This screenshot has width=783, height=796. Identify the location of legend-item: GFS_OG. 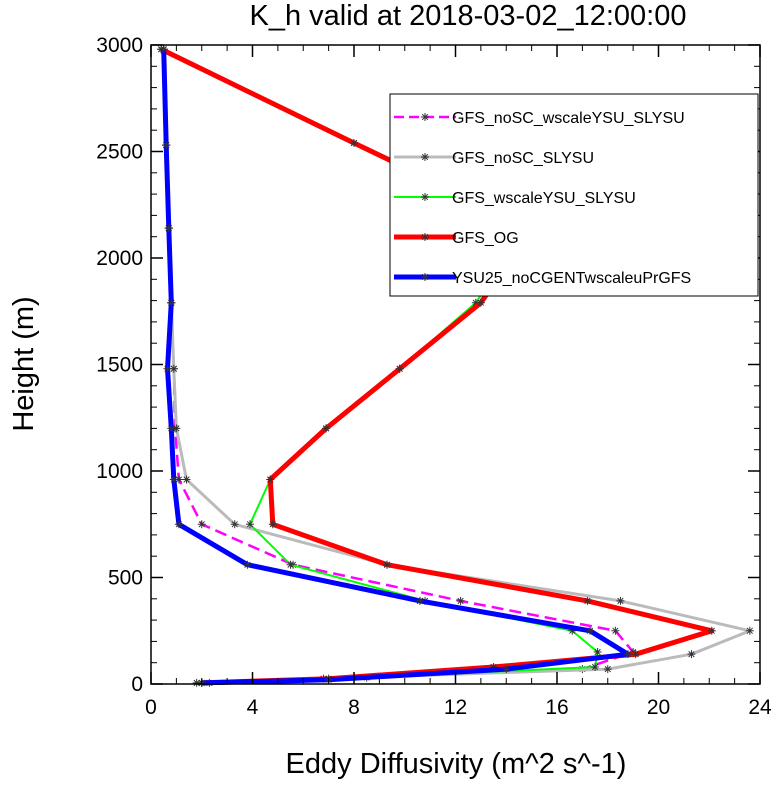
(456, 238).